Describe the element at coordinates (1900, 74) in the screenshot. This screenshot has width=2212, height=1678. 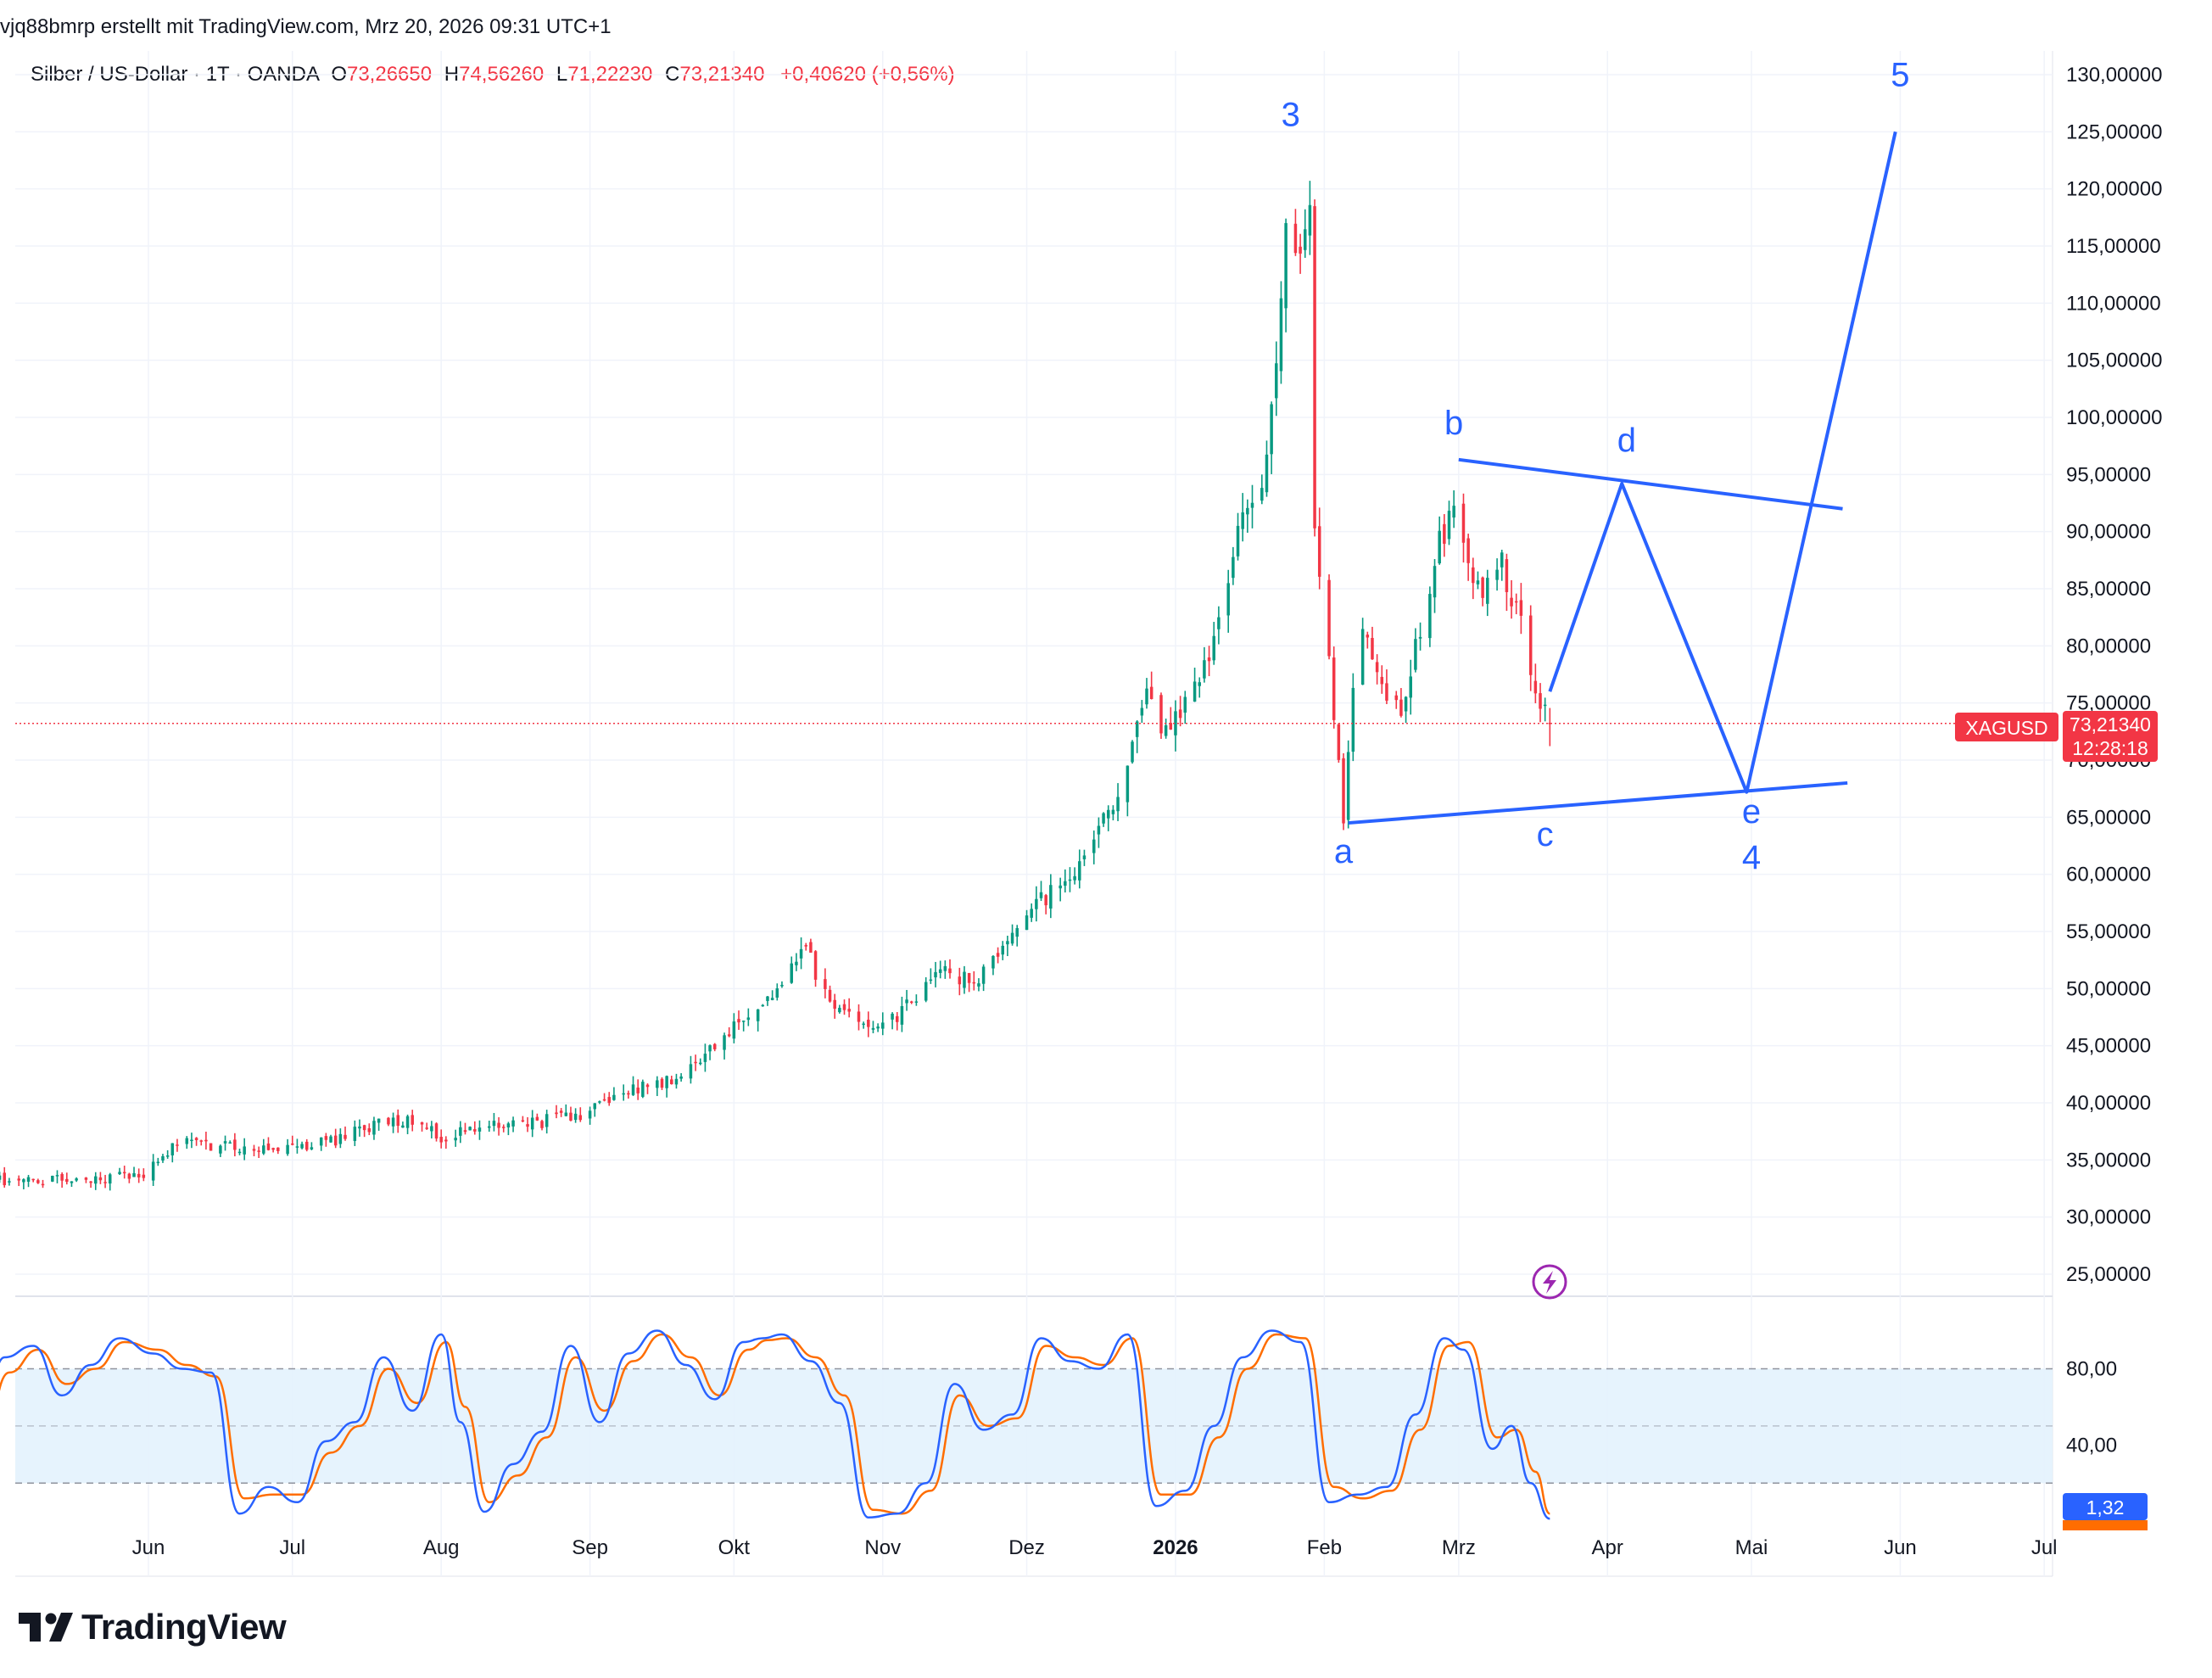
I see `wave-label-5: 5` at that location.